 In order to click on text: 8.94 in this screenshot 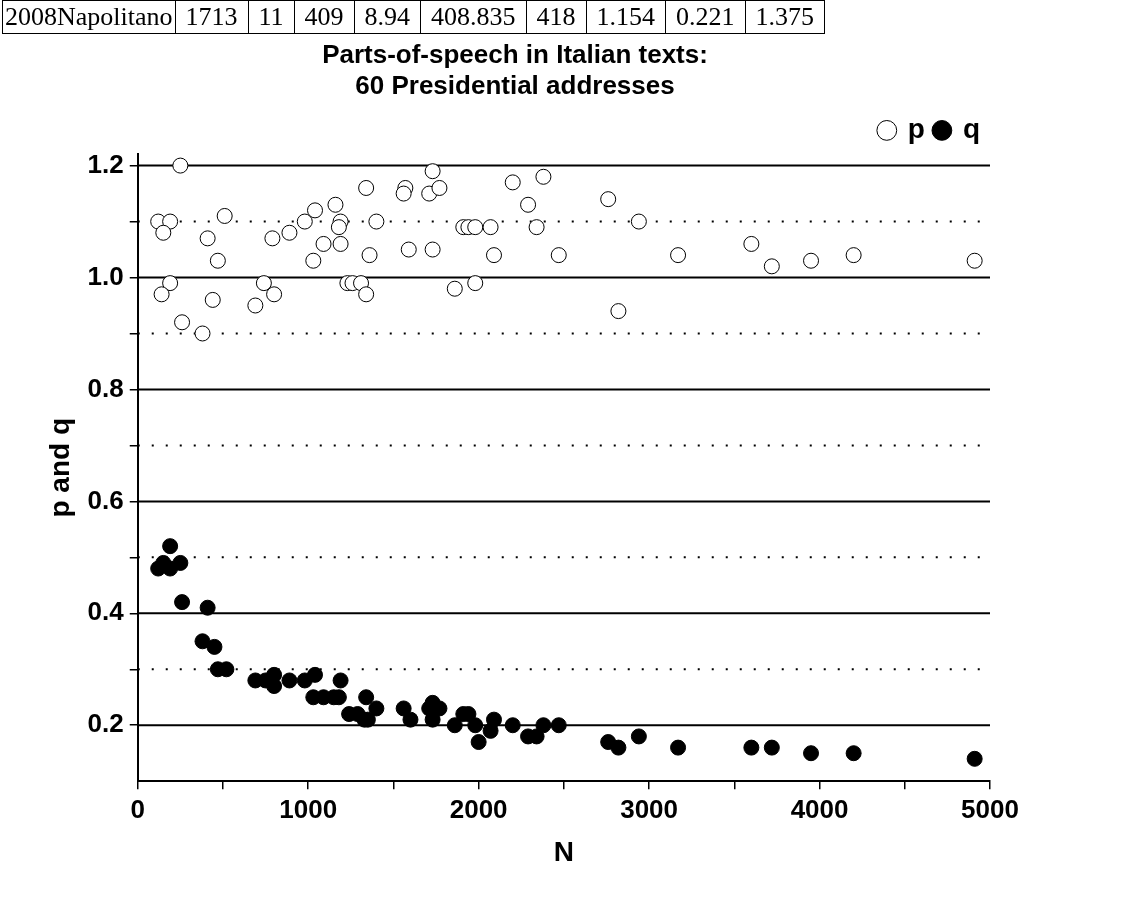, I will do `click(387, 17)`.